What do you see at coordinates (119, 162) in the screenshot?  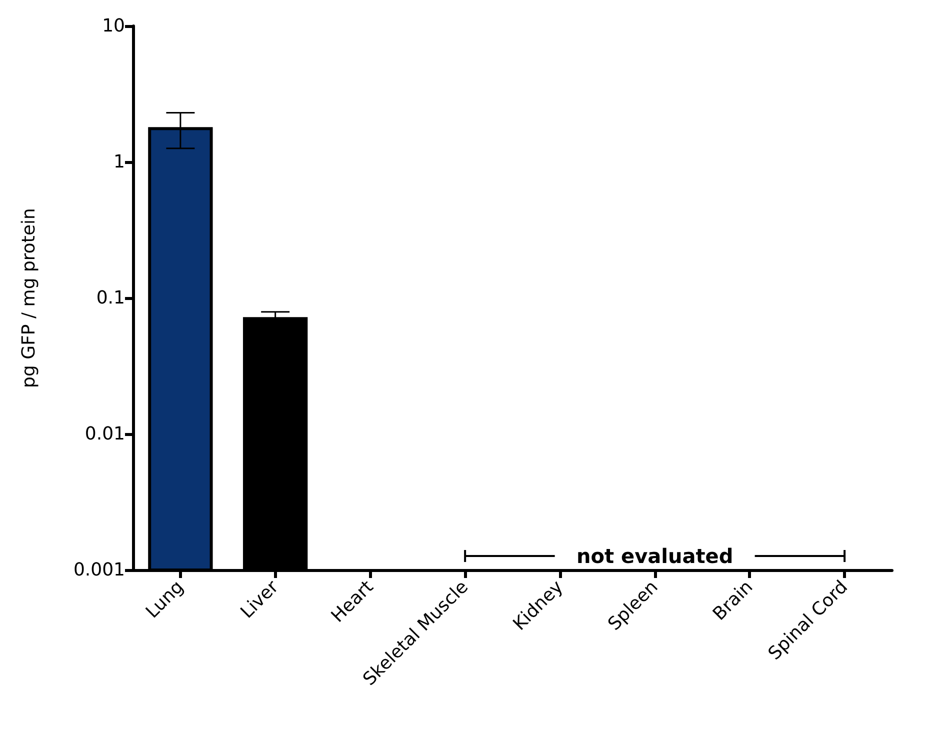 I see `y-tick-label: 1` at bounding box center [119, 162].